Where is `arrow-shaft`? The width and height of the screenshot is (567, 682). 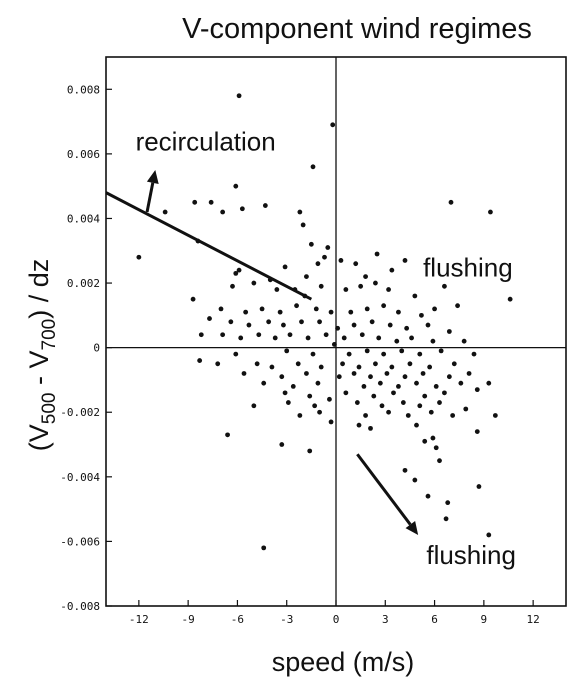
arrow-shaft is located at coordinates (384, 489).